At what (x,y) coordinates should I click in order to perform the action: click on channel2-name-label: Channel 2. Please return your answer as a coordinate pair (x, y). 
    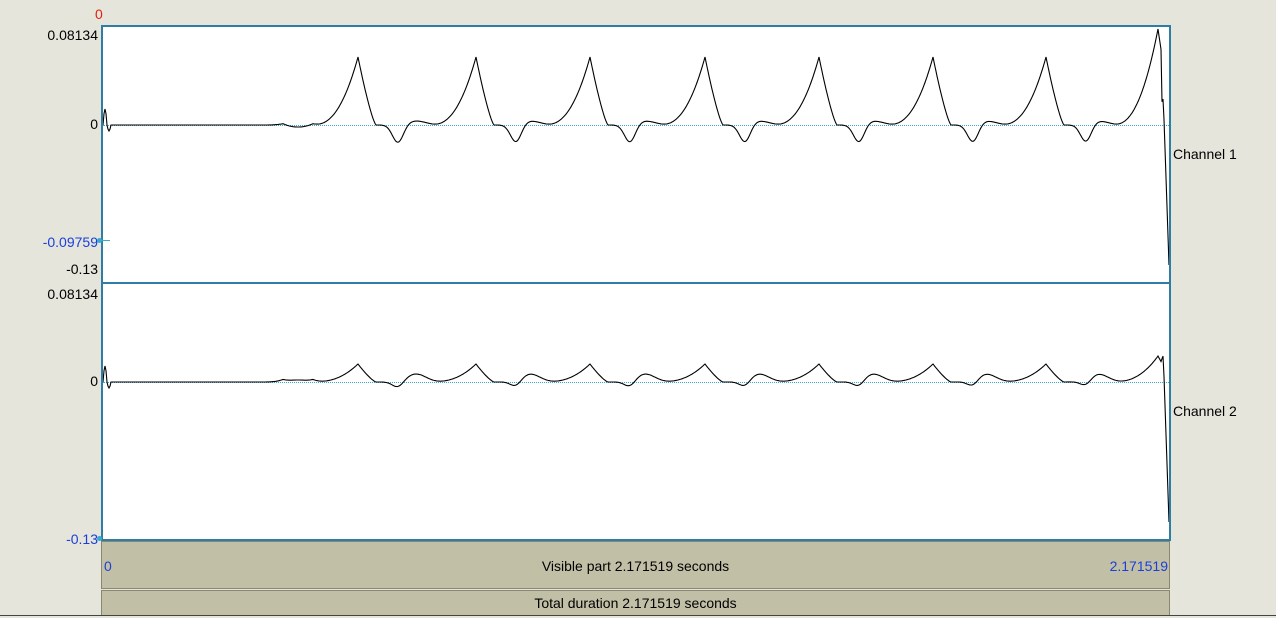
    Looking at the image, I should click on (1205, 411).